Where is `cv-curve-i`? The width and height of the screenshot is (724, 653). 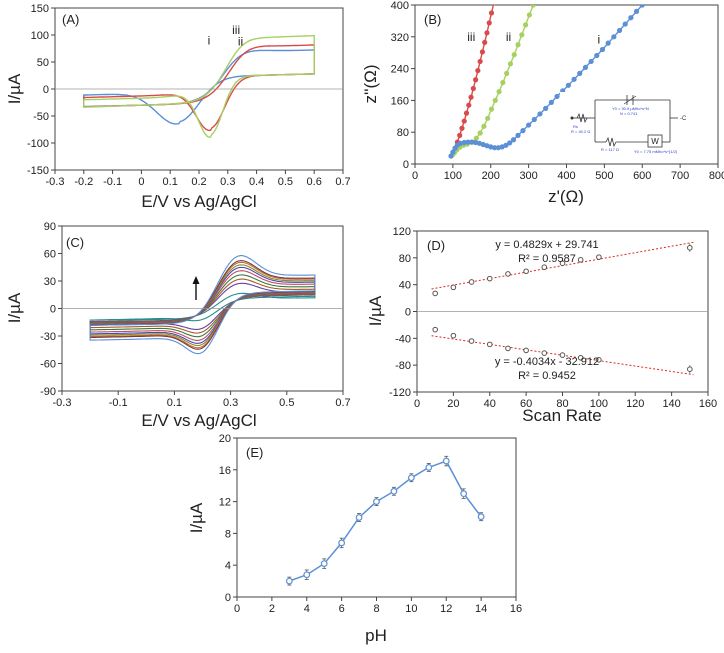
cv-curve-i is located at coordinates (199, 87).